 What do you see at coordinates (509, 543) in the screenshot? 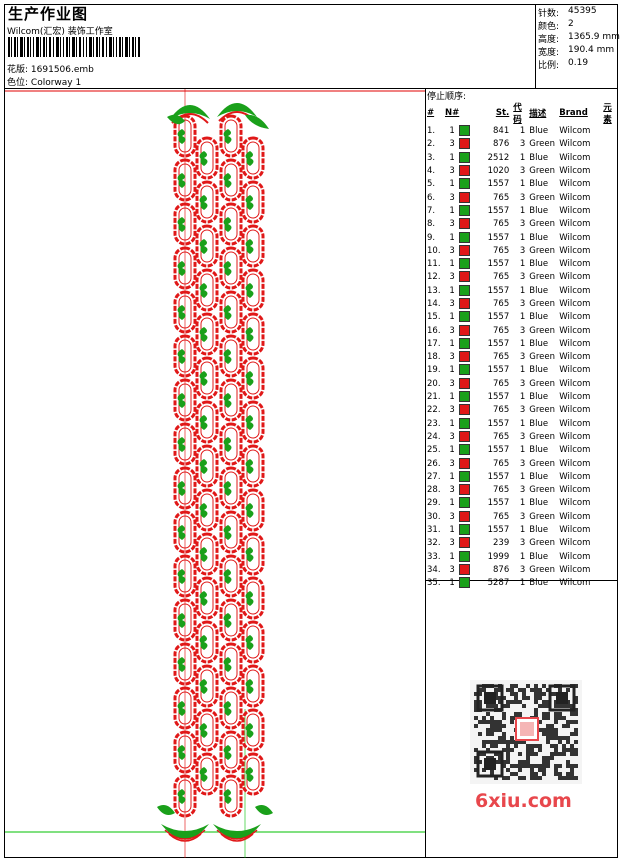
I see `table-row: 32. 3 239 3 Green Wilcom` at bounding box center [509, 543].